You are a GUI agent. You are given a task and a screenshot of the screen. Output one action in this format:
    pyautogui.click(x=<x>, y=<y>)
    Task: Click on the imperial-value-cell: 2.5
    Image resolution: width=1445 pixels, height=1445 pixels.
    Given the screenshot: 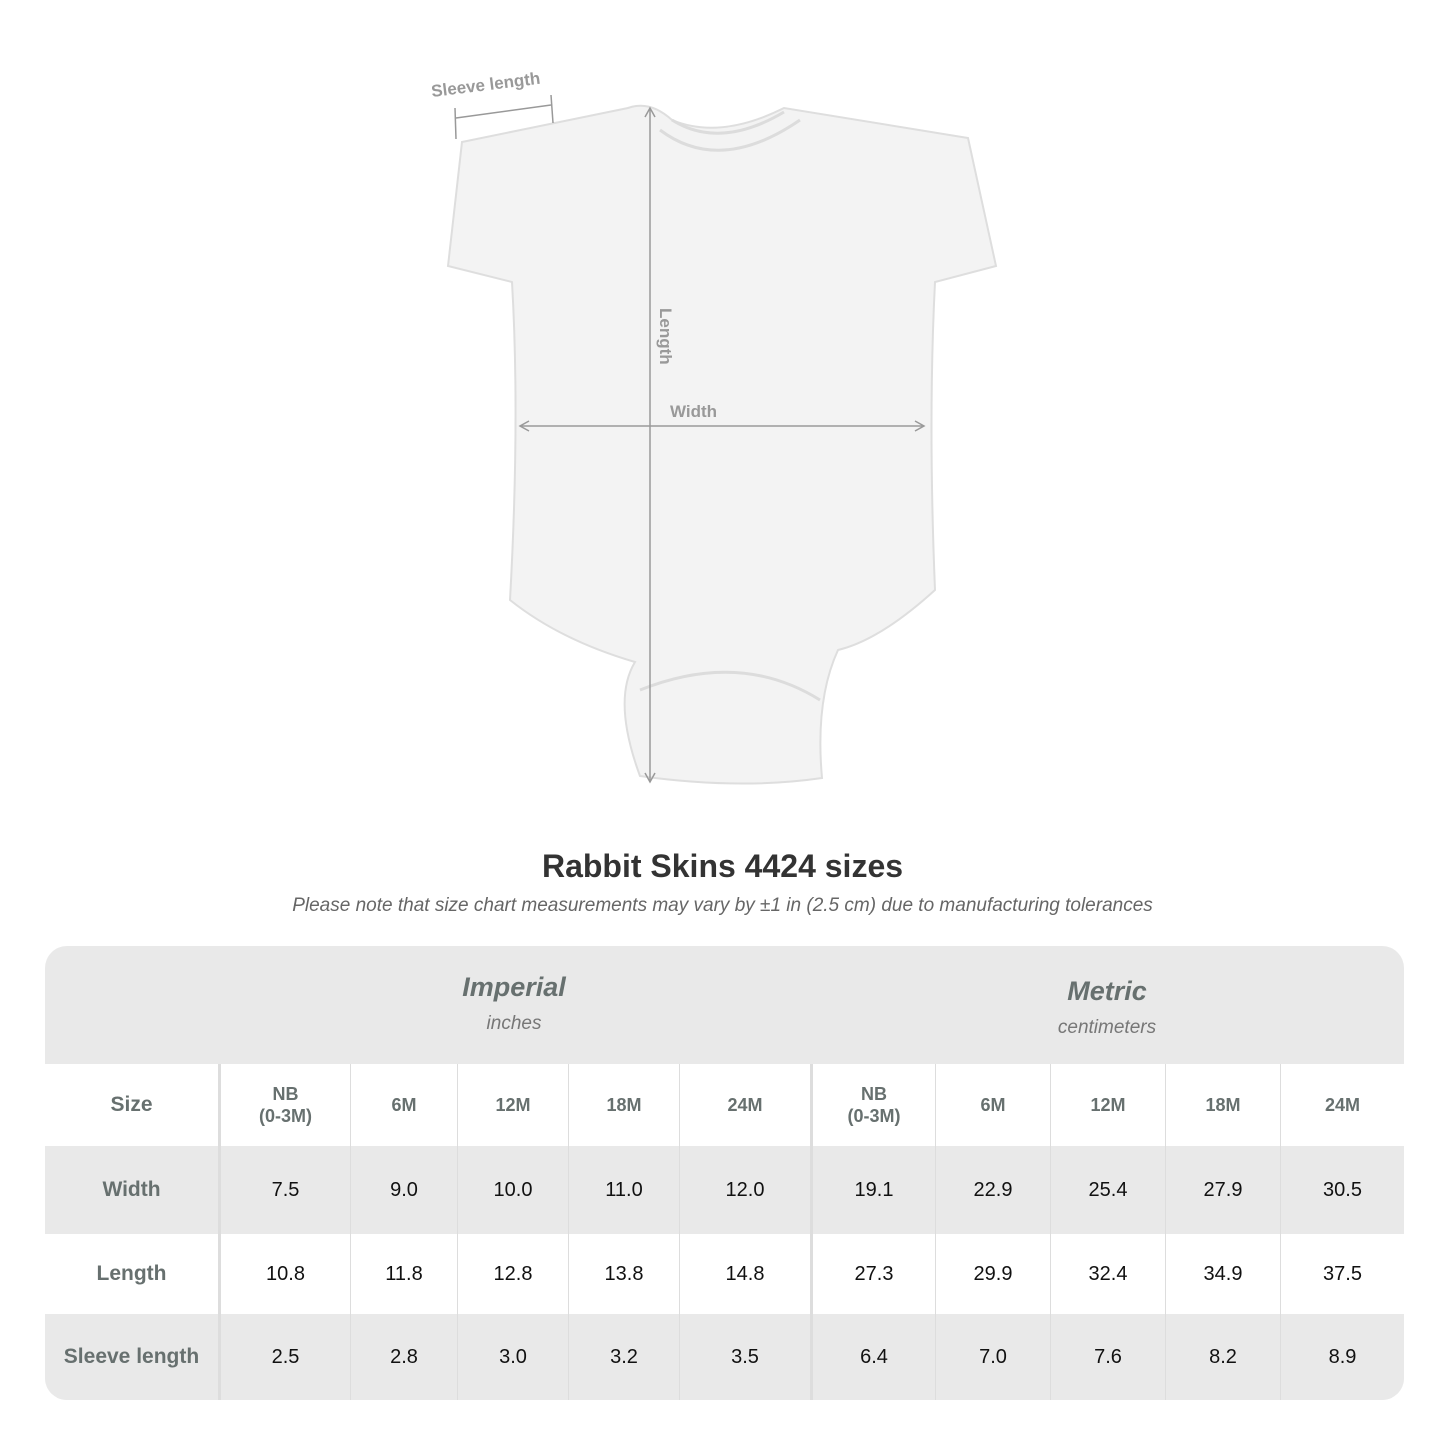 What is the action you would take?
    pyautogui.click(x=284, y=1357)
    